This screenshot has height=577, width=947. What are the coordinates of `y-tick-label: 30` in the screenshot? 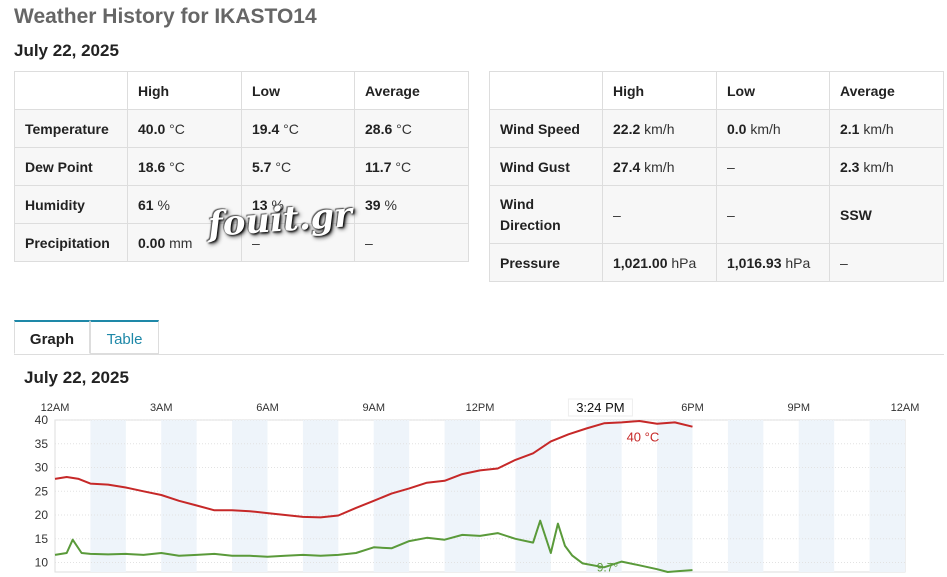 It's located at (42, 468).